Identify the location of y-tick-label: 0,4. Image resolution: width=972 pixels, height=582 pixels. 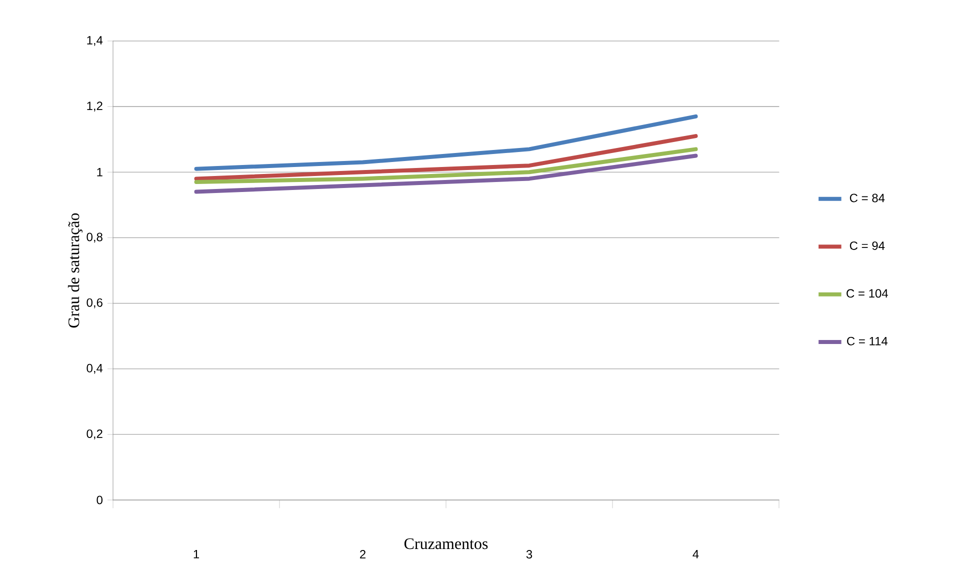
(94, 369).